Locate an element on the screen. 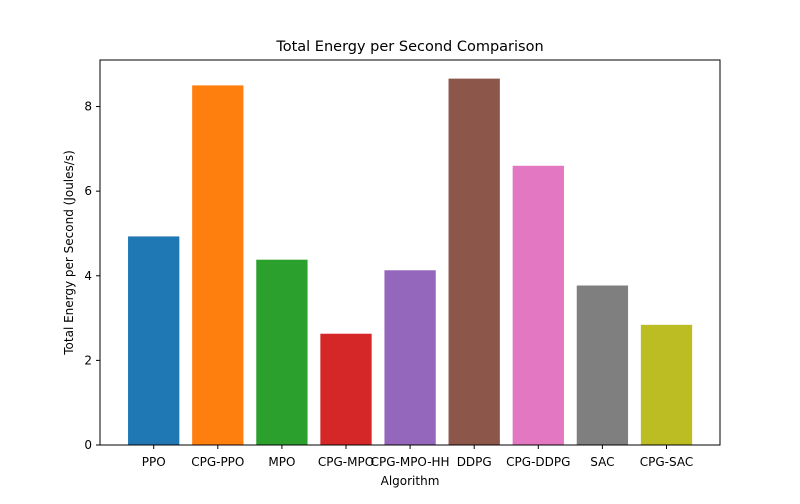 The image size is (800, 504). bar-mpo is located at coordinates (282, 352).